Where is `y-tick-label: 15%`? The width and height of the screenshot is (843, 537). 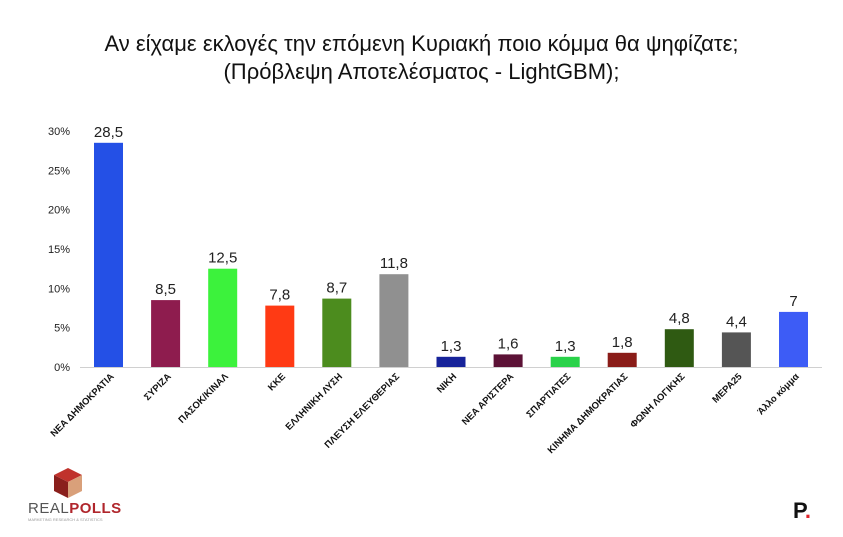 y-tick-label: 15% is located at coordinates (59, 250).